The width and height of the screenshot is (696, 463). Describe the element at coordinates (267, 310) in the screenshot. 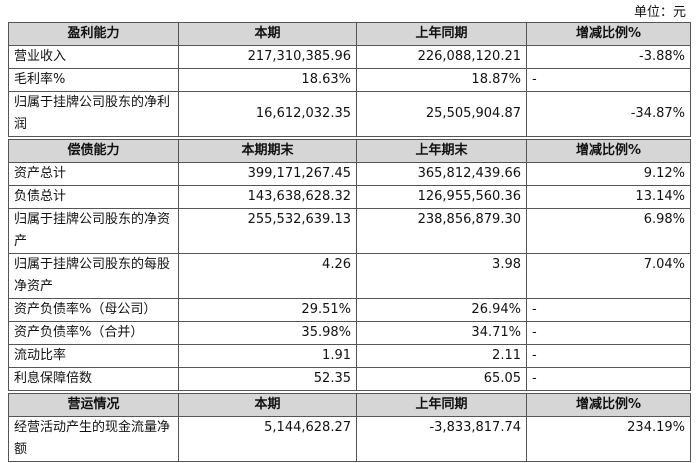

I see `value-cell: 29.51%` at that location.